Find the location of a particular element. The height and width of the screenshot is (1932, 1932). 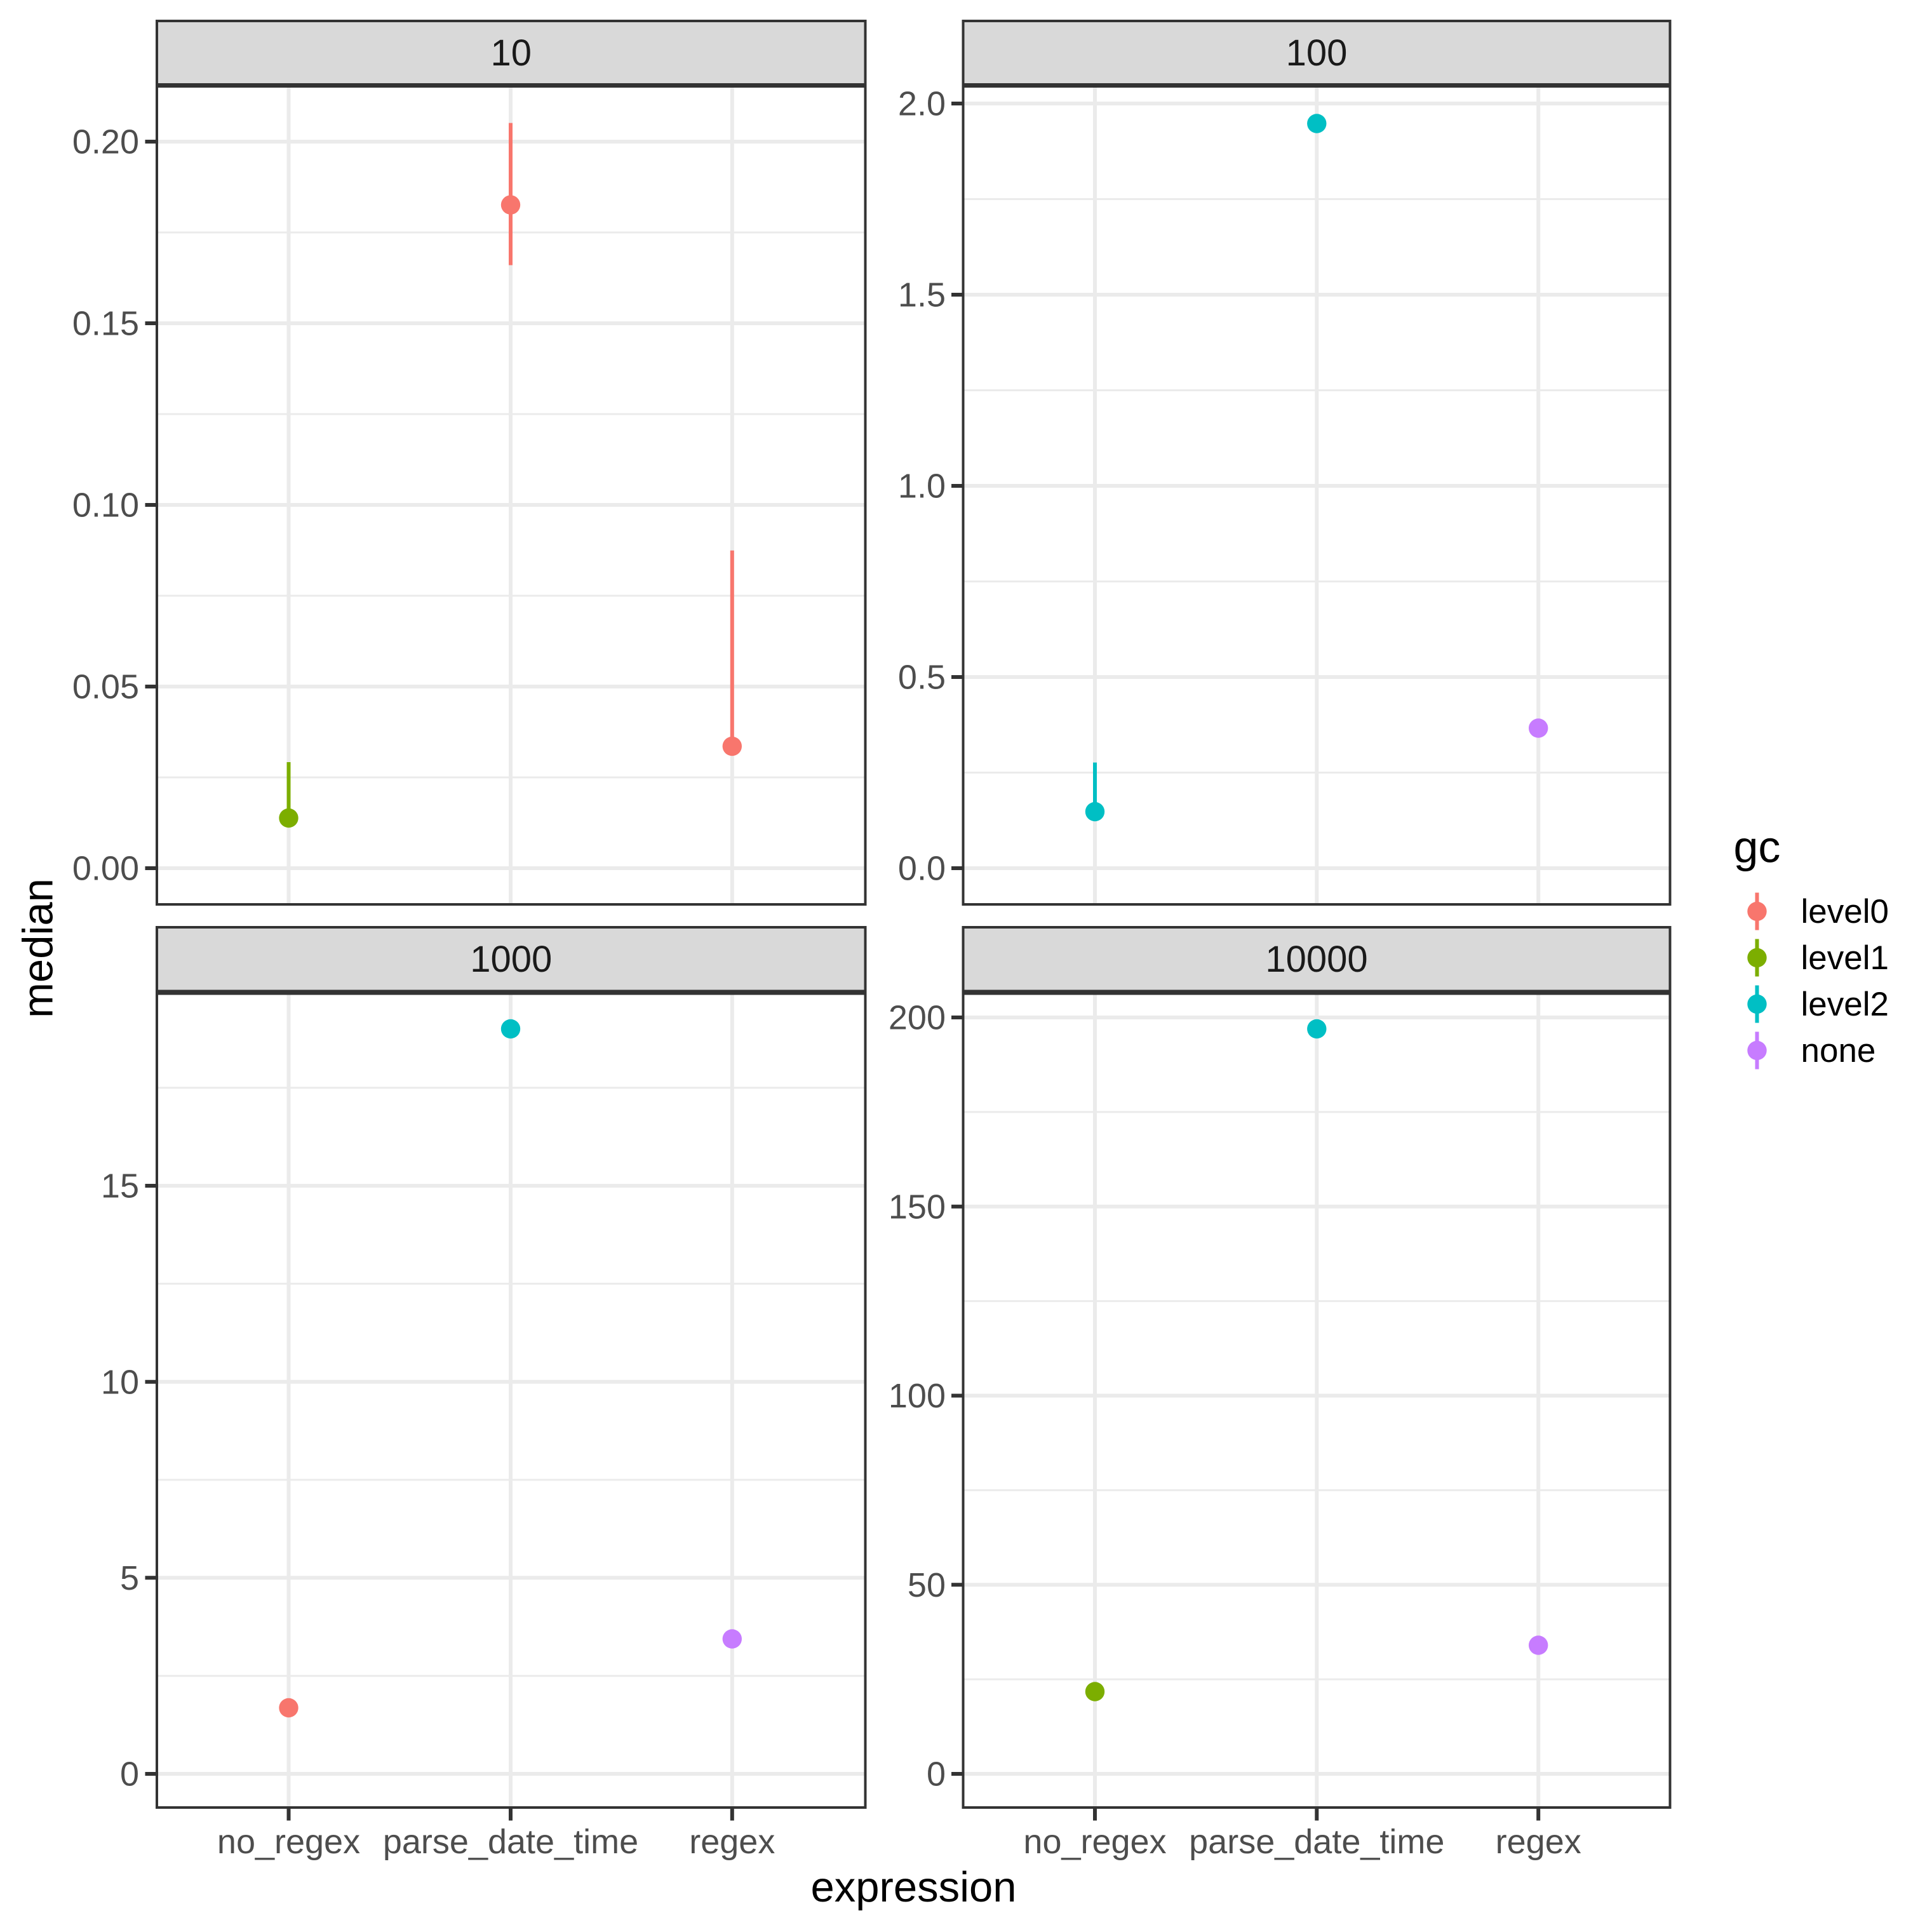

svg-text: 2.0 is located at coordinates (922, 104).